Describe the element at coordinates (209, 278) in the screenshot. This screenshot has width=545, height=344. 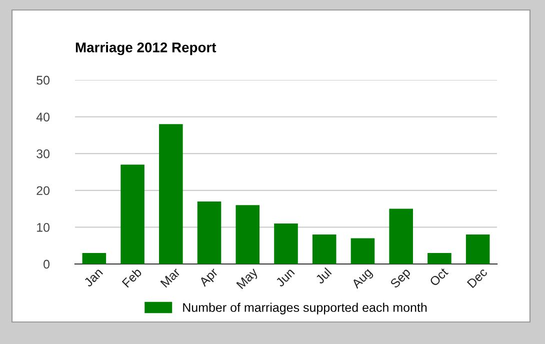
I see `x-tick-label: Apr` at that location.